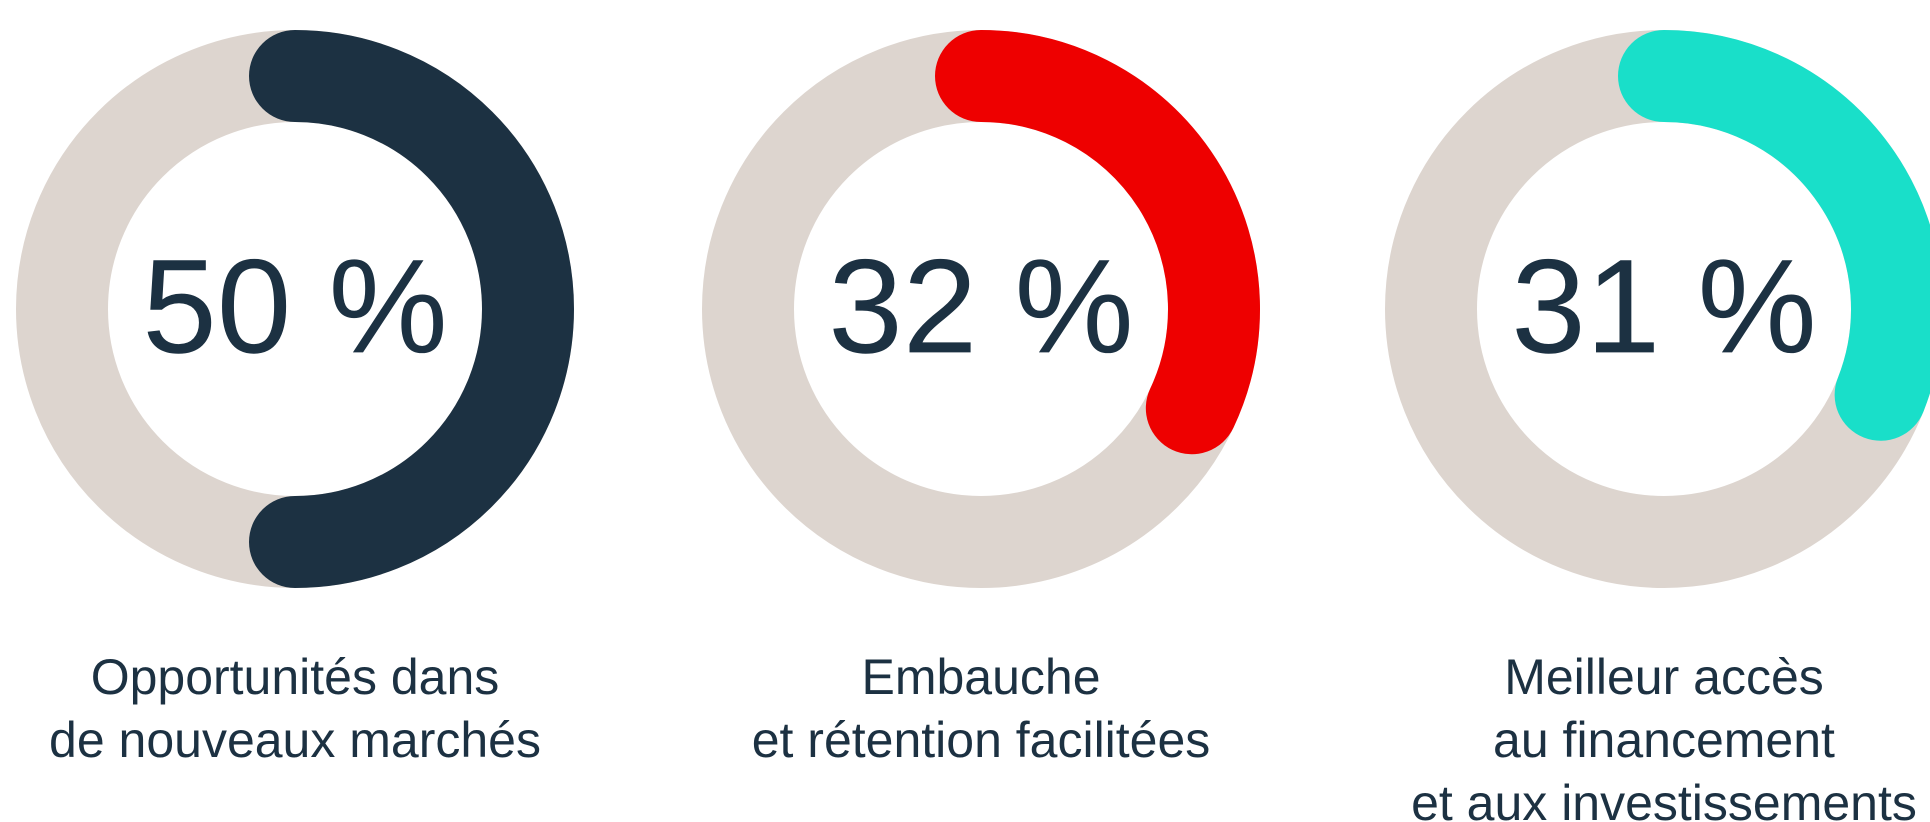 This screenshot has width=1930, height=822. What do you see at coordinates (980, 306) in the screenshot?
I see `value-label: 32 %` at bounding box center [980, 306].